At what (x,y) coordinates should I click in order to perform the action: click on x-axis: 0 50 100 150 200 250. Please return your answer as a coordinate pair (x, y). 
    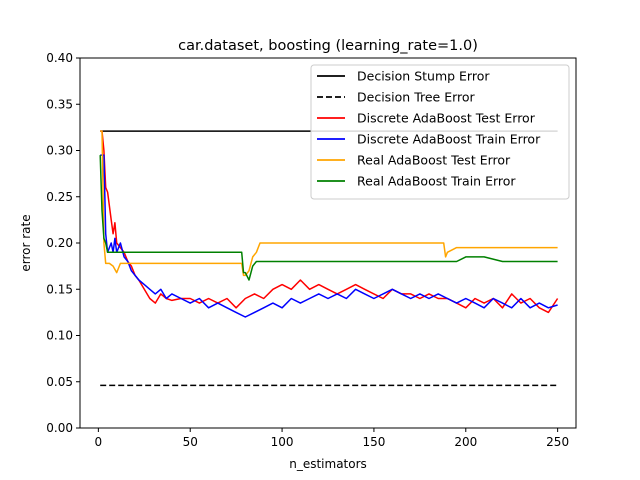
    Looking at the image, I should click on (332, 438).